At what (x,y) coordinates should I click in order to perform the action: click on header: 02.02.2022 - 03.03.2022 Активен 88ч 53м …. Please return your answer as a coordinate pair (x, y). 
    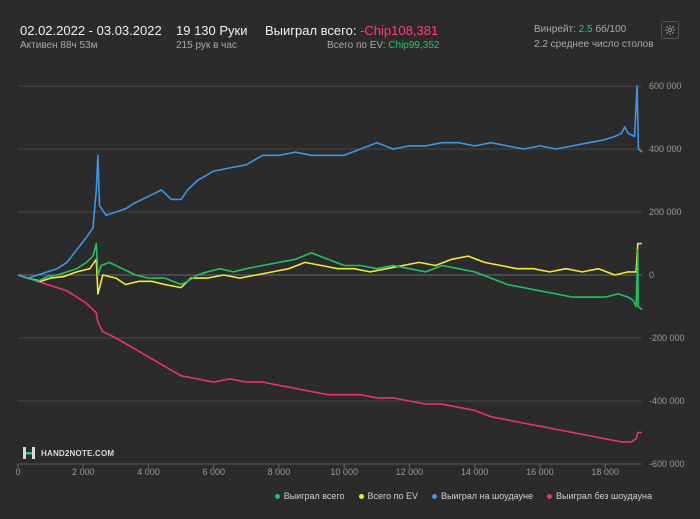
    Looking at the image, I should click on (350, 30).